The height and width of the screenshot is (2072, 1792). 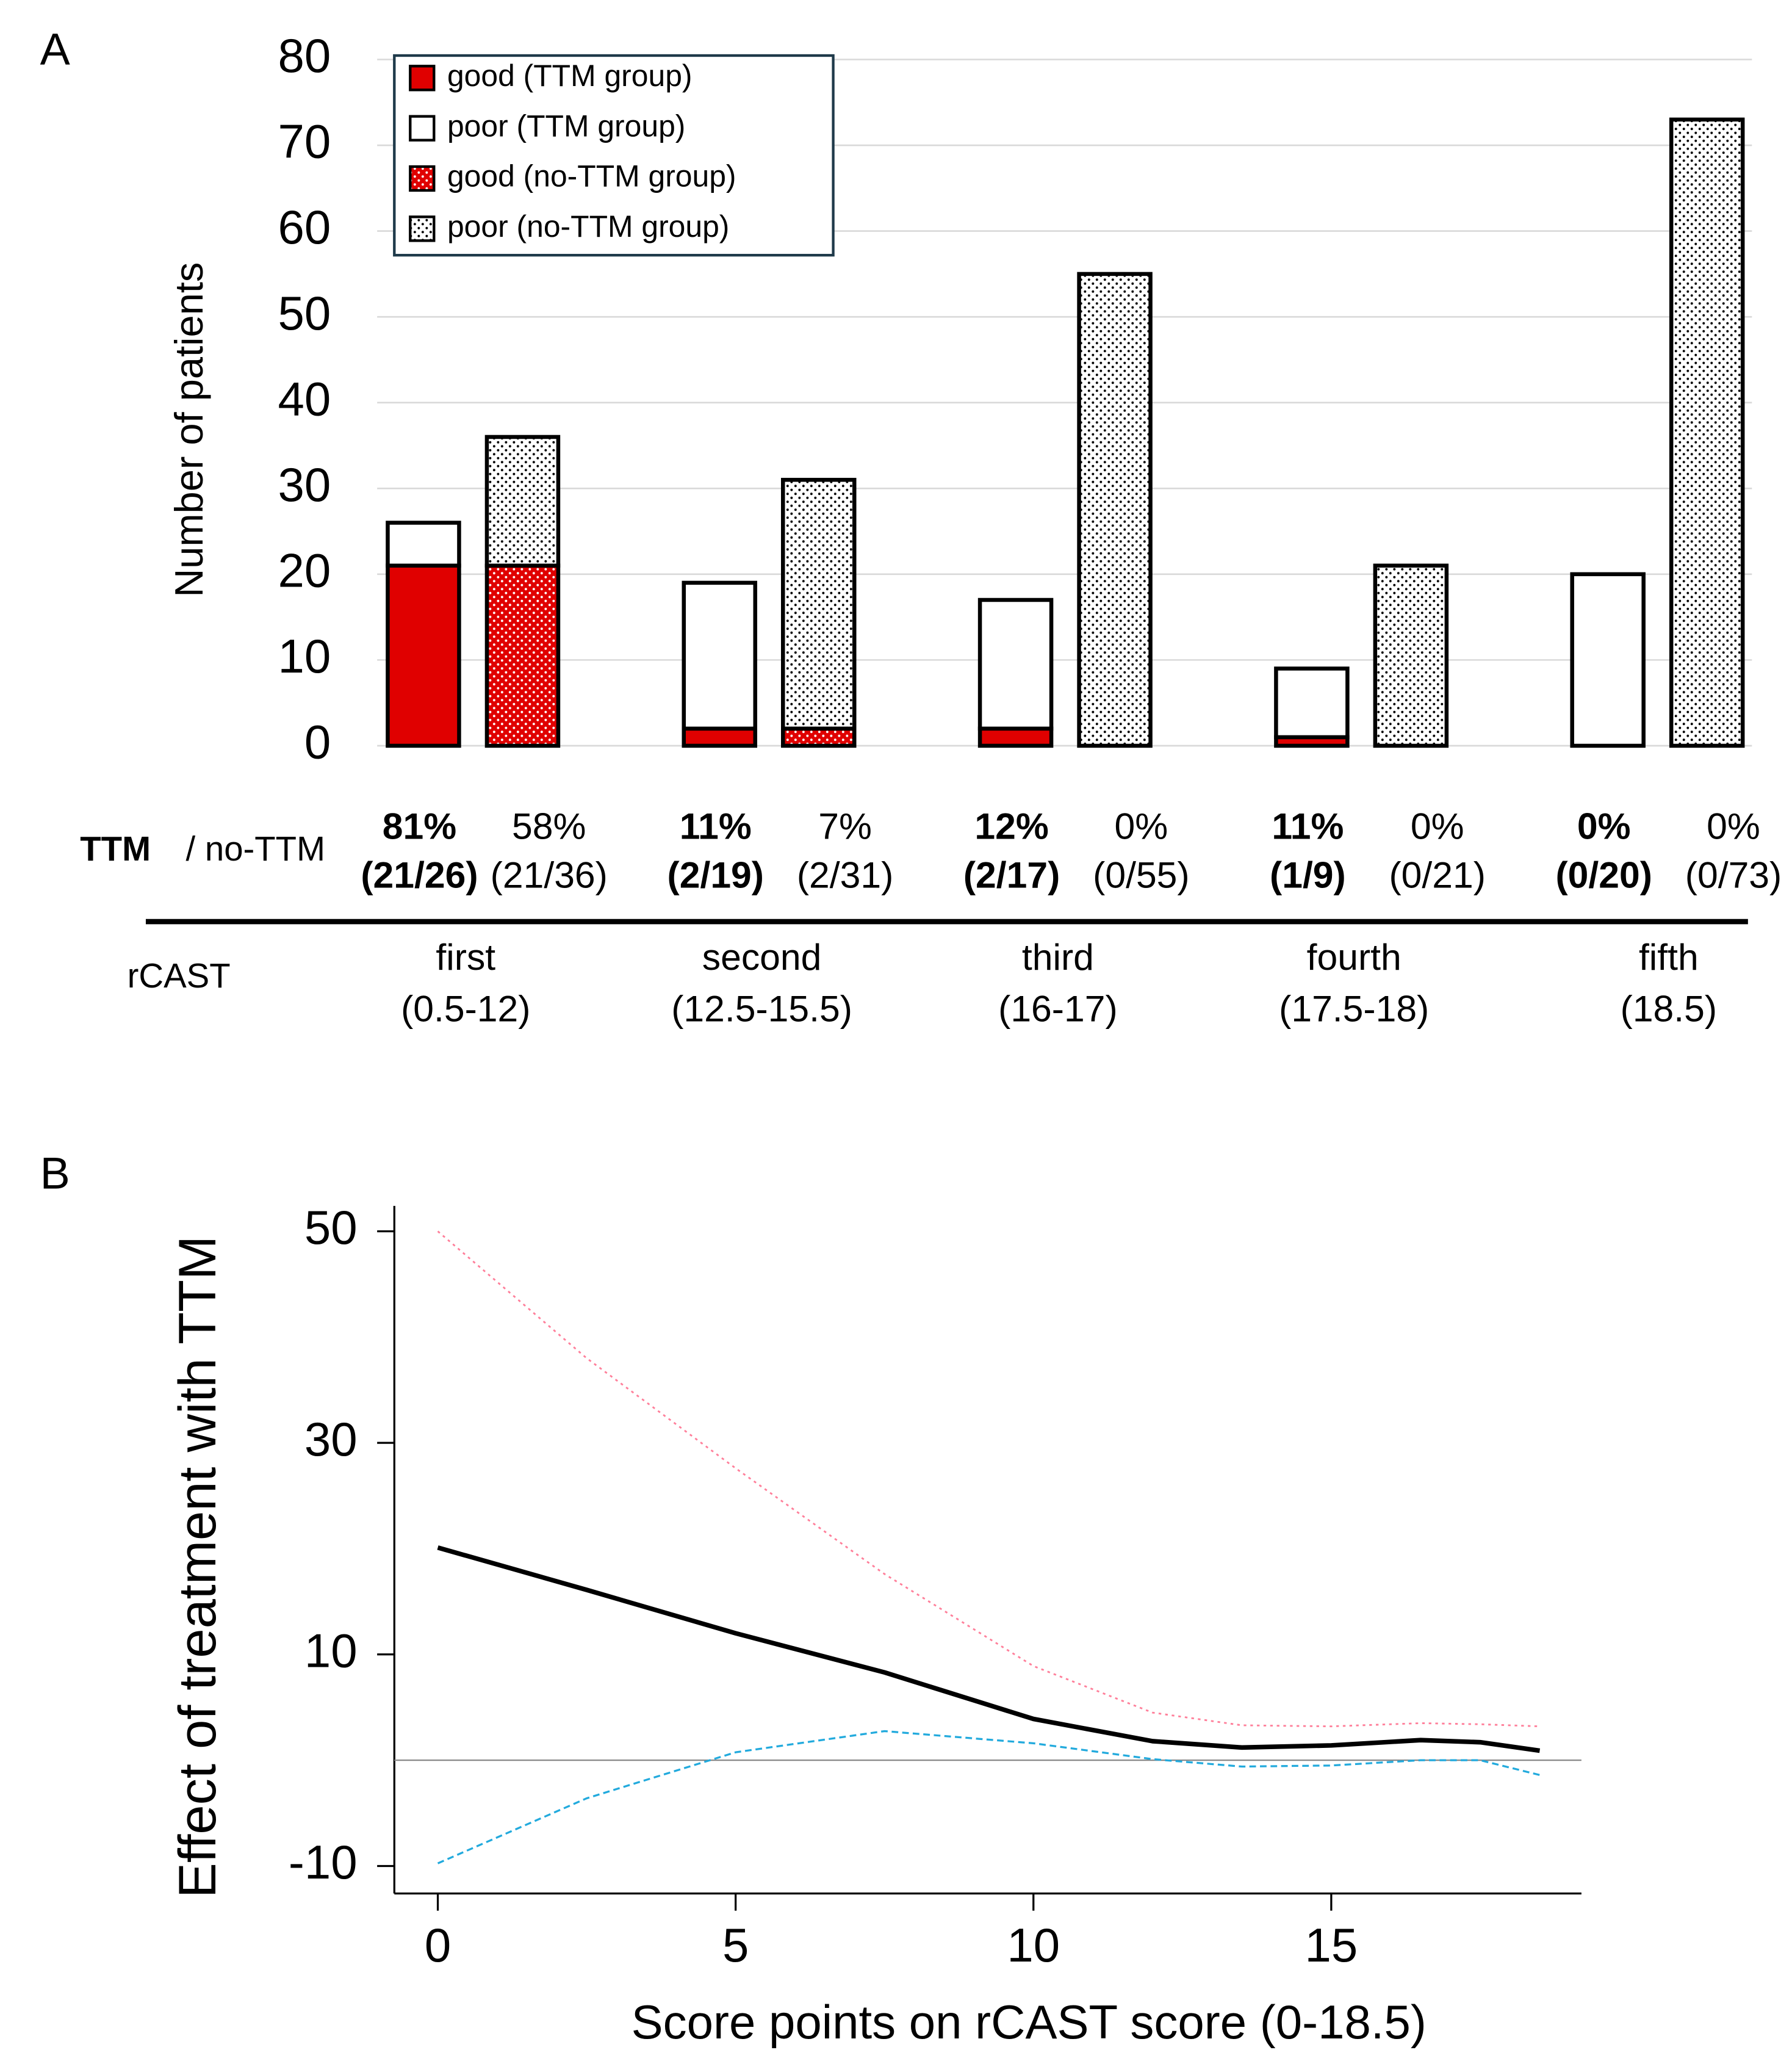 I want to click on legend-box, so click(x=614, y=156).